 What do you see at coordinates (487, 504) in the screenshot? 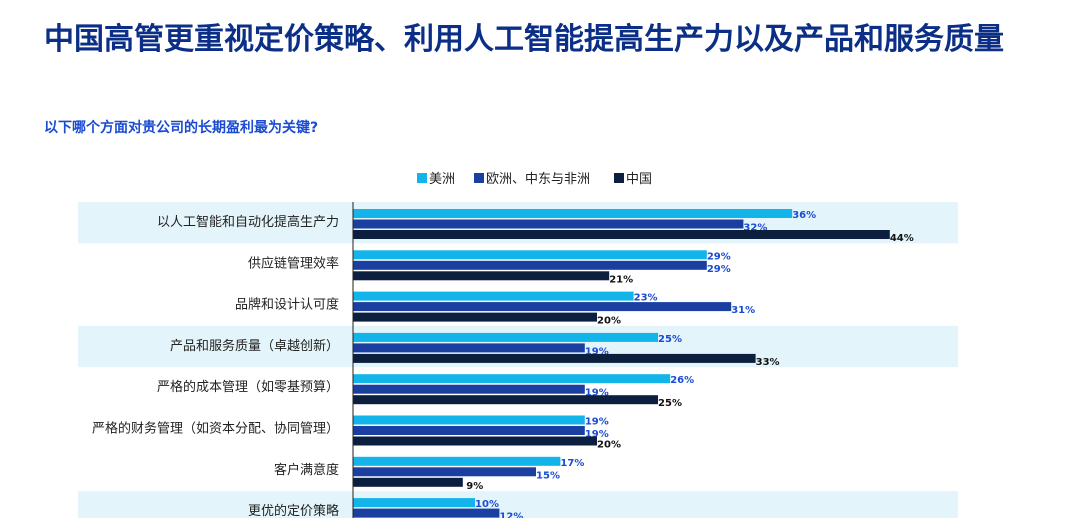
I see `value-label-8-1: 10%` at bounding box center [487, 504].